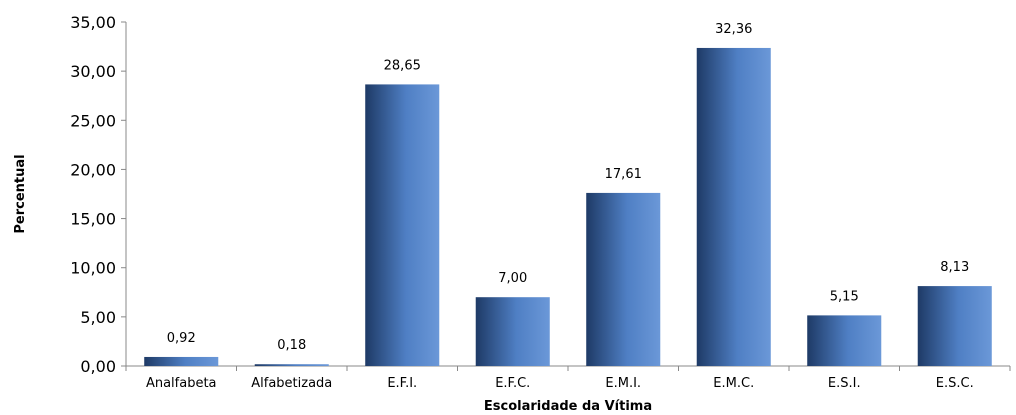 This screenshot has height=415, width=1016. Describe the element at coordinates (181, 338) in the screenshot. I see `bar-value-label: 0,92` at that location.